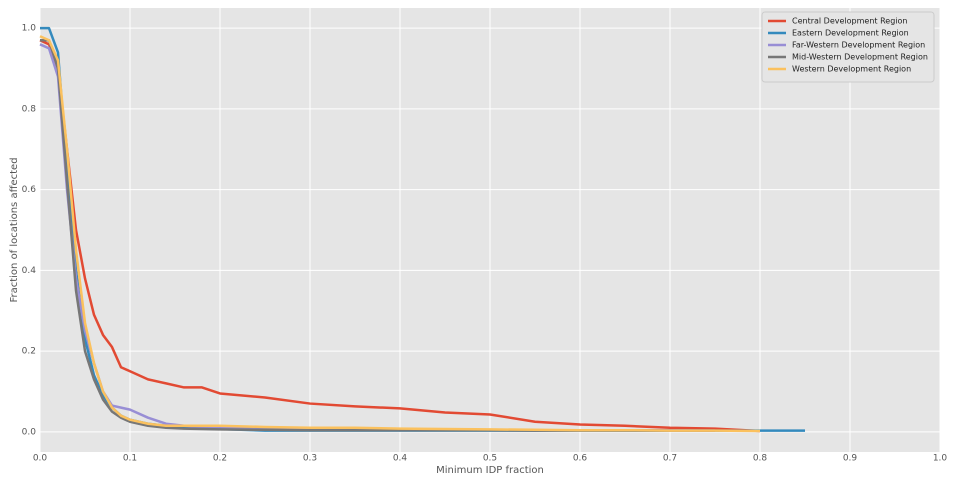 This screenshot has height=482, width=956. What do you see at coordinates (29, 29) in the screenshot?
I see `y-tick-label: 1.0` at bounding box center [29, 29].